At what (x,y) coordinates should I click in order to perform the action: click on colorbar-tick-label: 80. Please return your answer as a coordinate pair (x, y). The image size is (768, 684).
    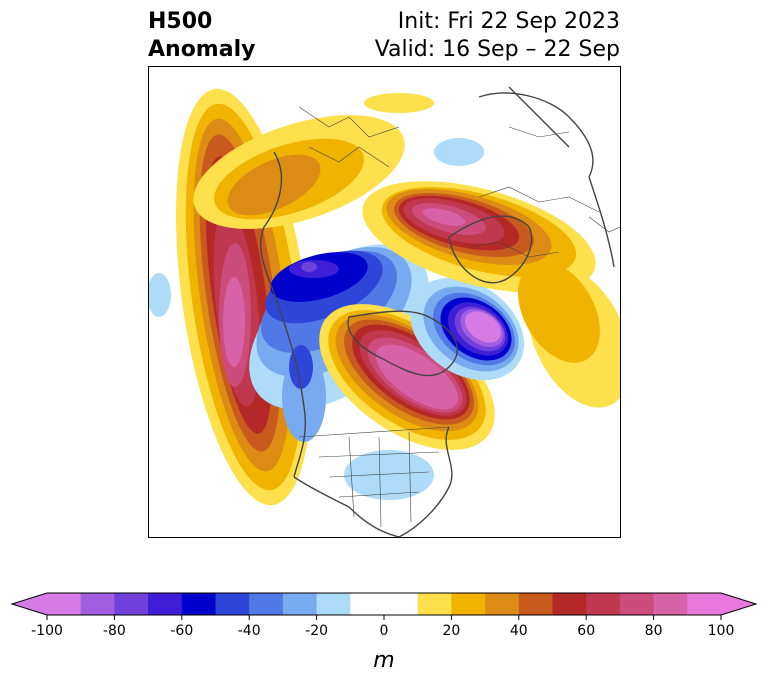
    Looking at the image, I should click on (654, 631).